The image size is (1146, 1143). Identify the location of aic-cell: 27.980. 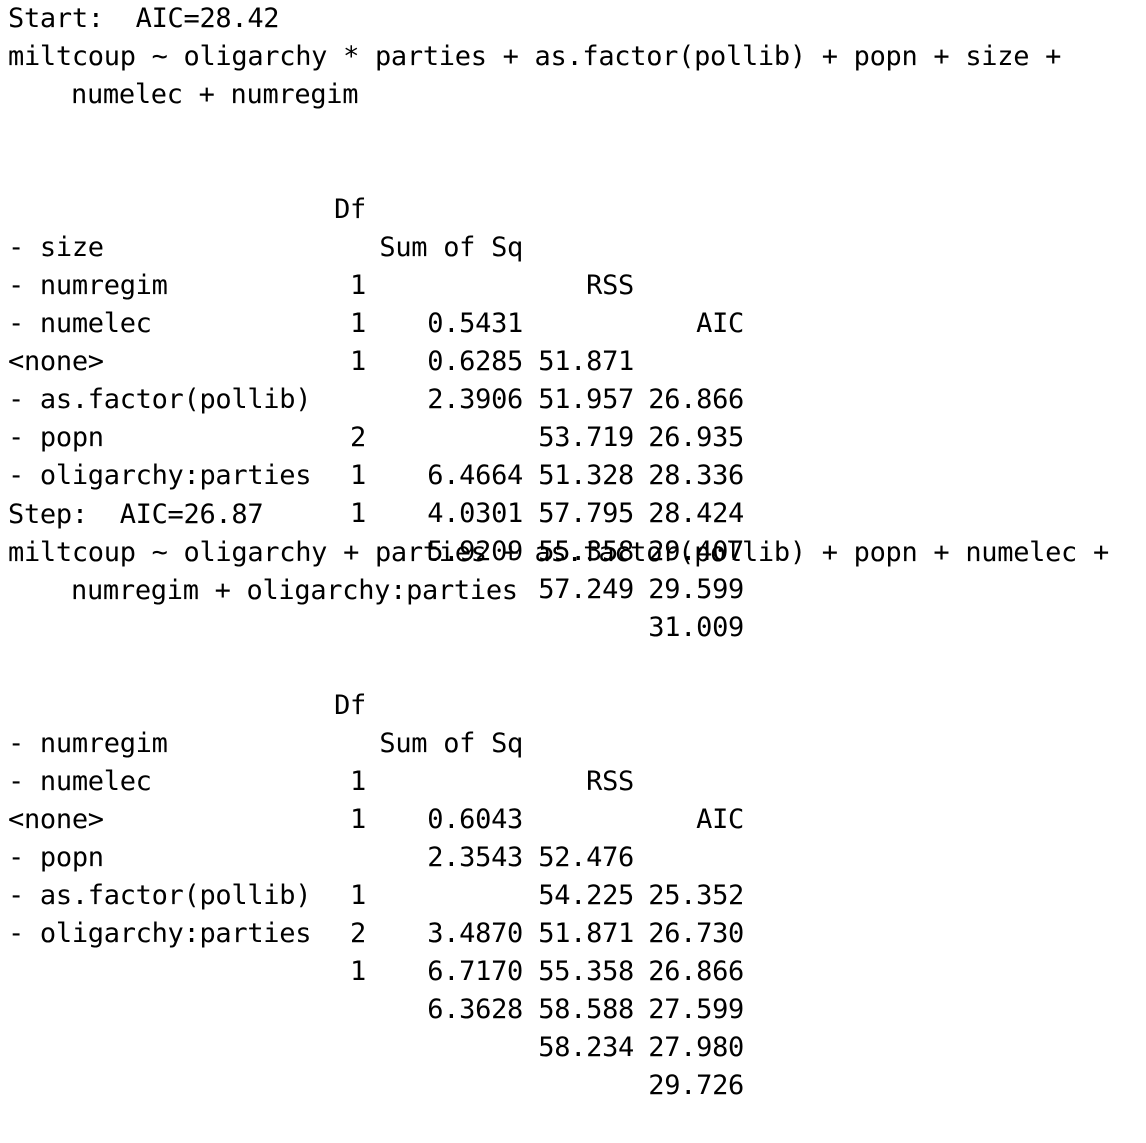
(696, 1047).